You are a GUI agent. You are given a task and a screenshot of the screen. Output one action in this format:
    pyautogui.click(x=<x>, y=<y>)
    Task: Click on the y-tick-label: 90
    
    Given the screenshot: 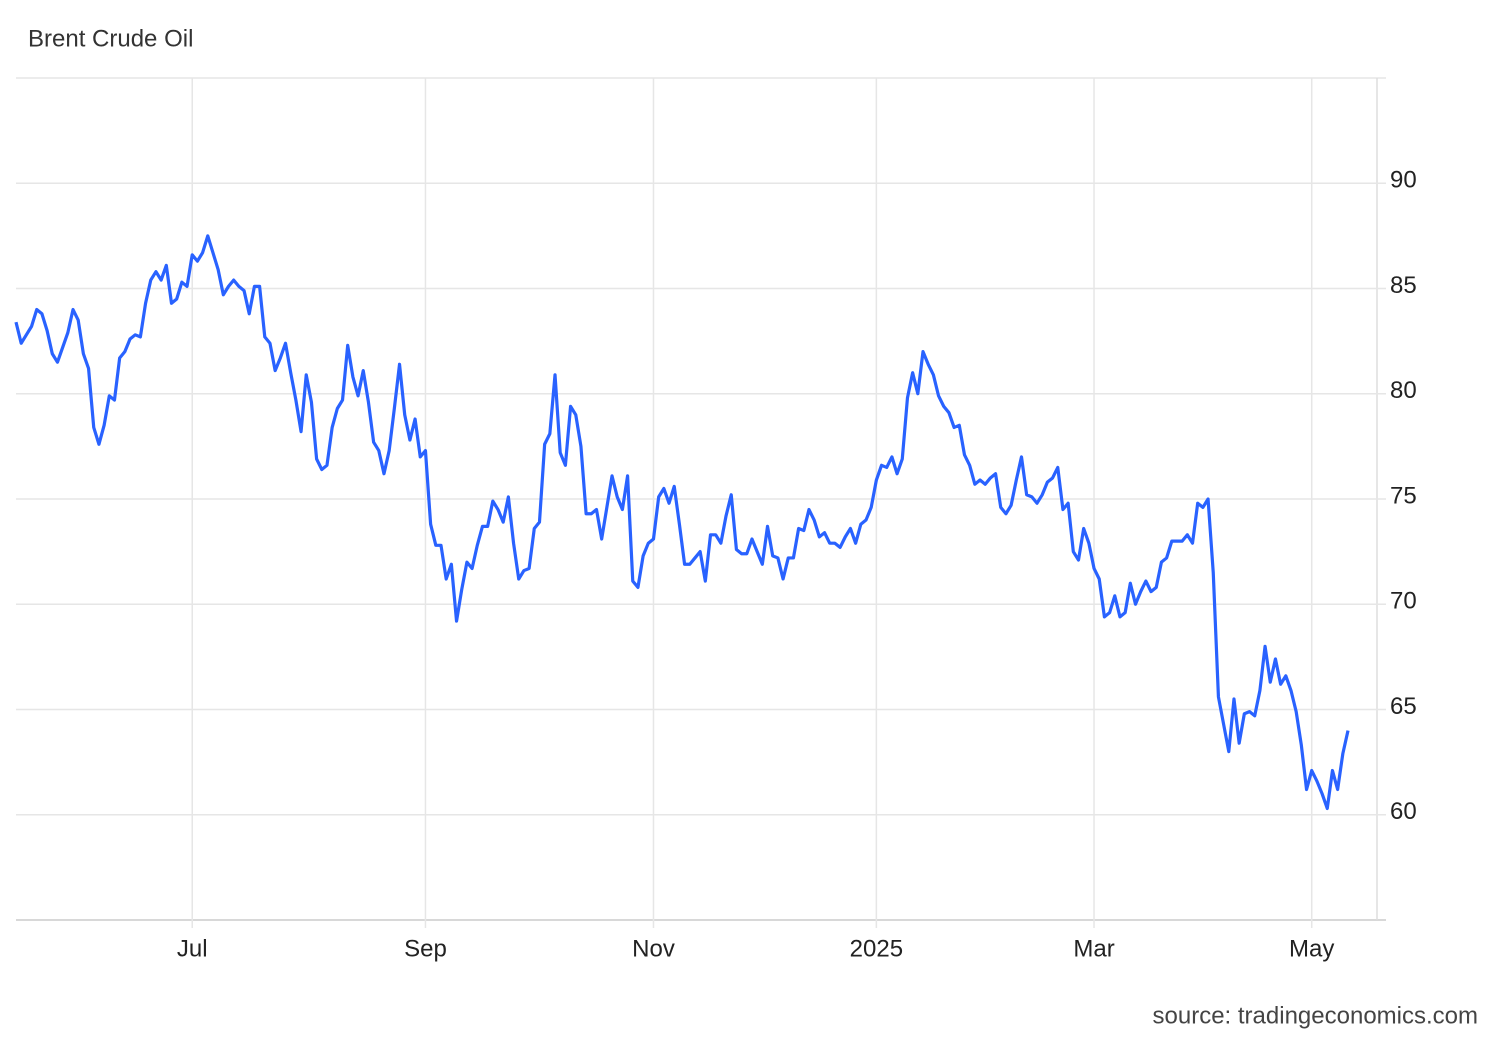 What is the action you would take?
    pyautogui.click(x=1403, y=180)
    